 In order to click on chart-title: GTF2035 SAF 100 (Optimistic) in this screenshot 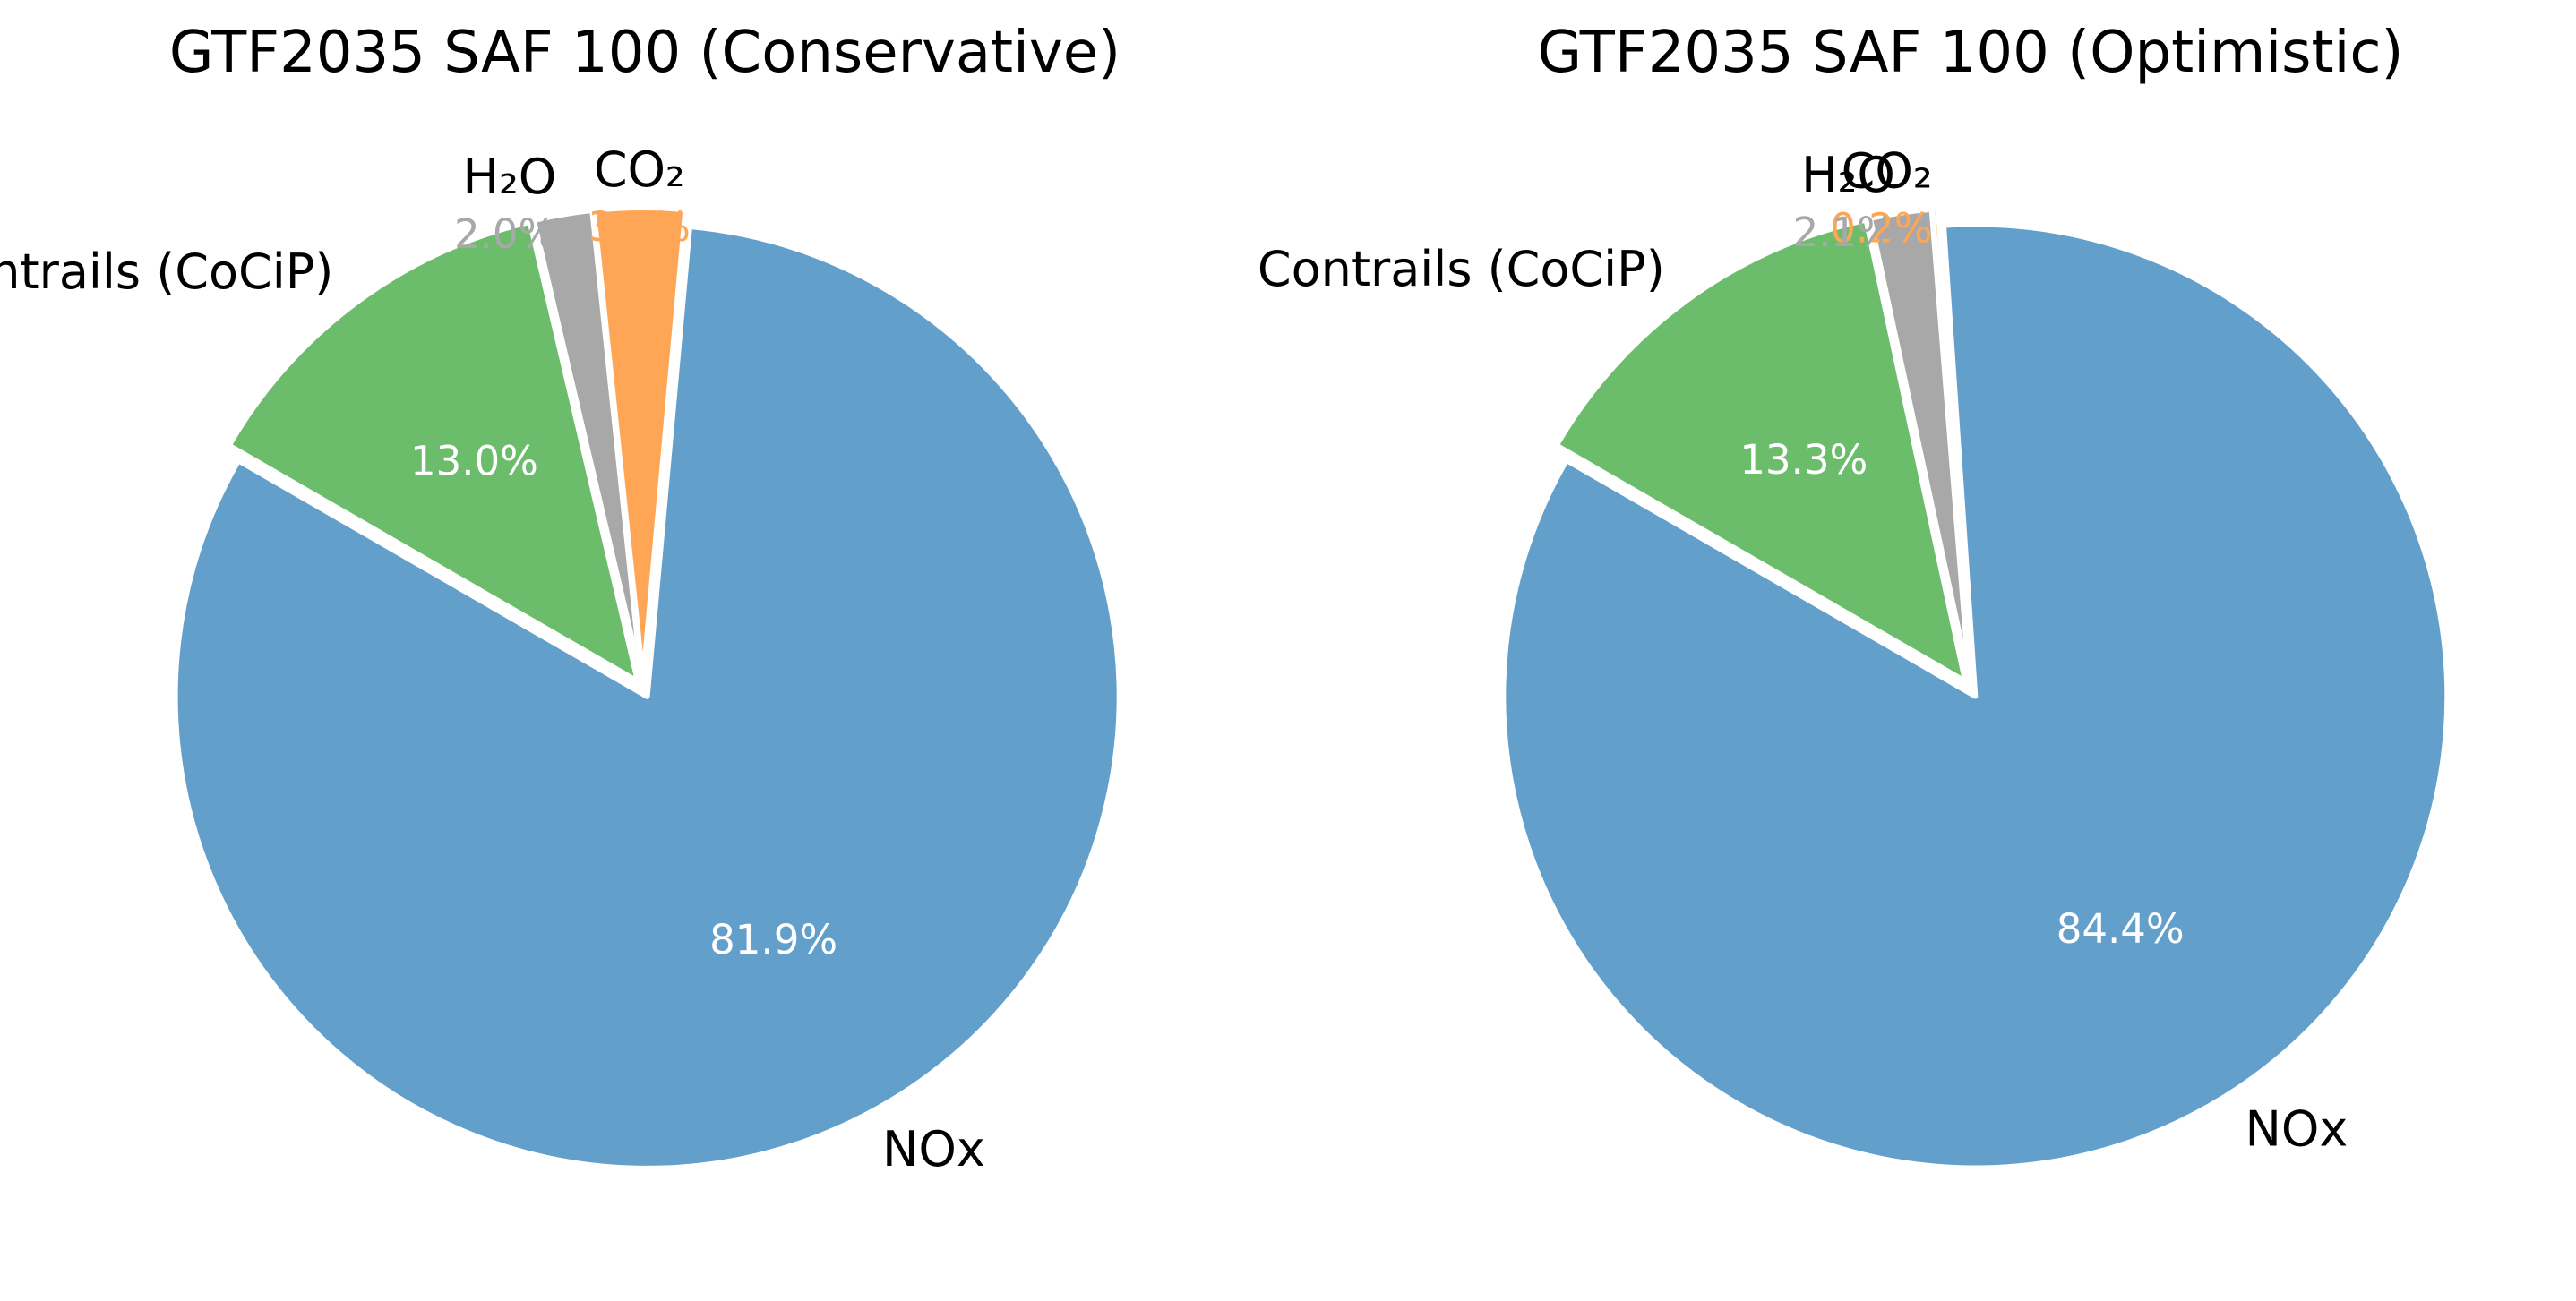, I will do `click(1970, 53)`.